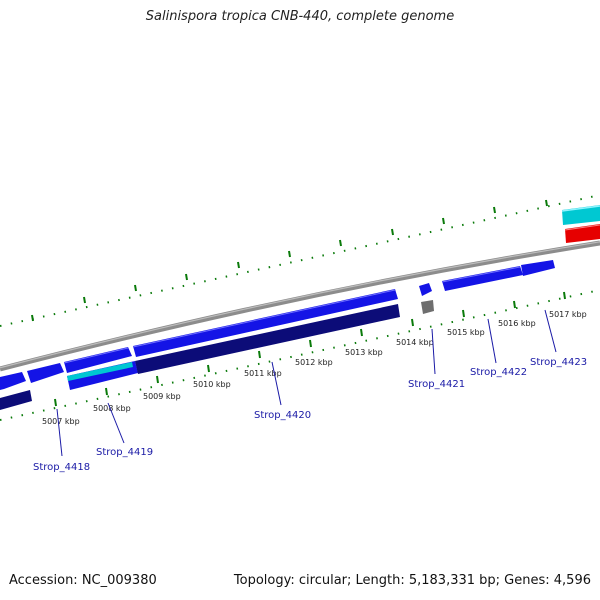  What do you see at coordinates (124, 452) in the screenshot?
I see `gene-label: Strop_4419` at bounding box center [124, 452].